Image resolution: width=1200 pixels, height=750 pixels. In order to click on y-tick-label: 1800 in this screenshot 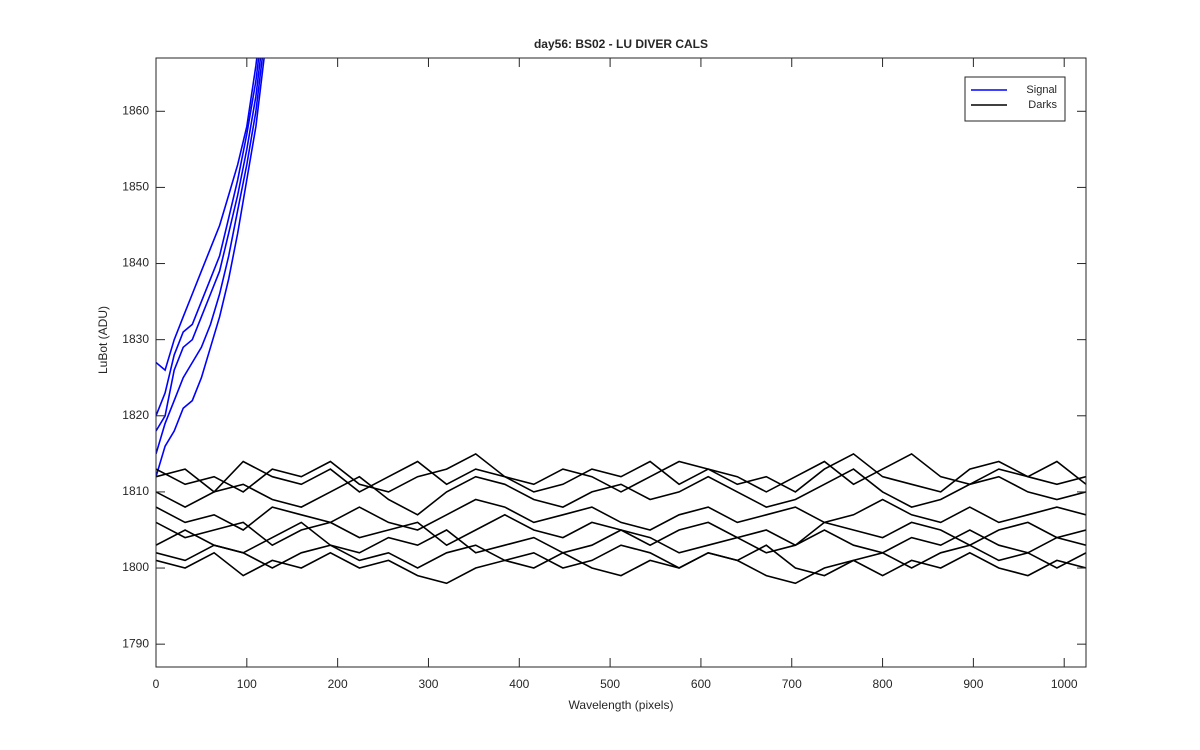, I will do `click(135, 567)`.